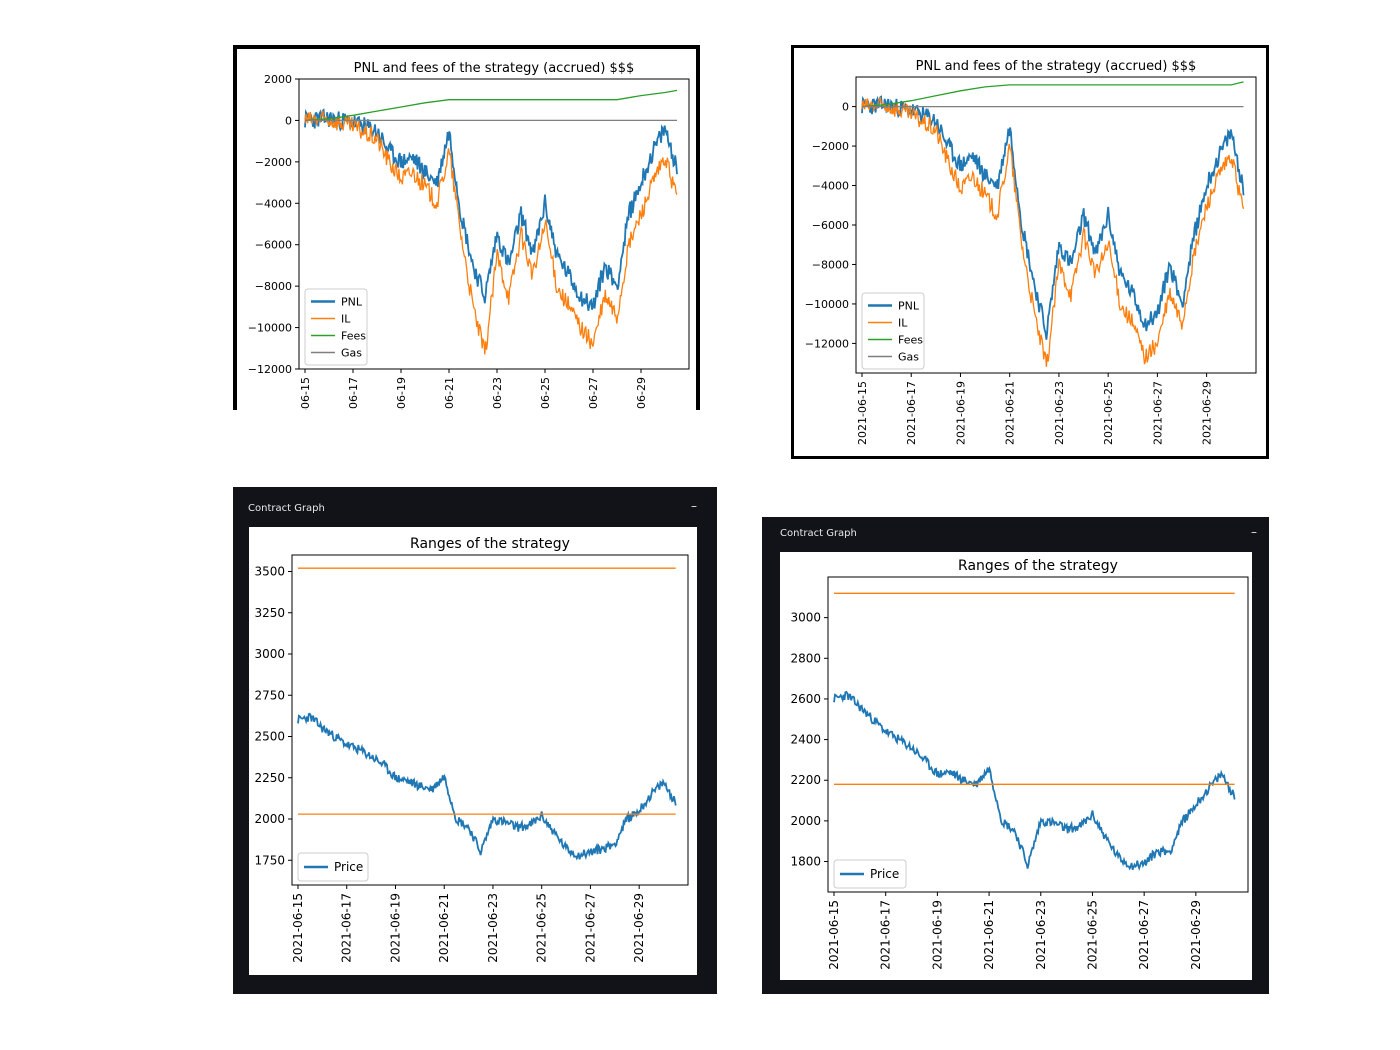 Image resolution: width=1400 pixels, height=1050 pixels. What do you see at coordinates (805, 699) in the screenshot?
I see `y-tick-label: 2600` at bounding box center [805, 699].